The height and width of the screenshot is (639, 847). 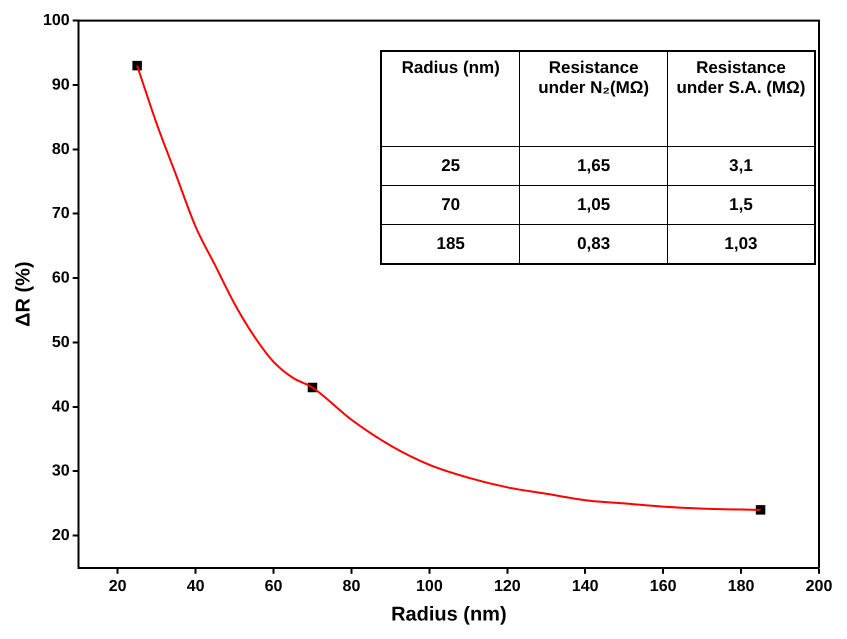 What do you see at coordinates (61, 213) in the screenshot?
I see `y-tick-label: 70` at bounding box center [61, 213].